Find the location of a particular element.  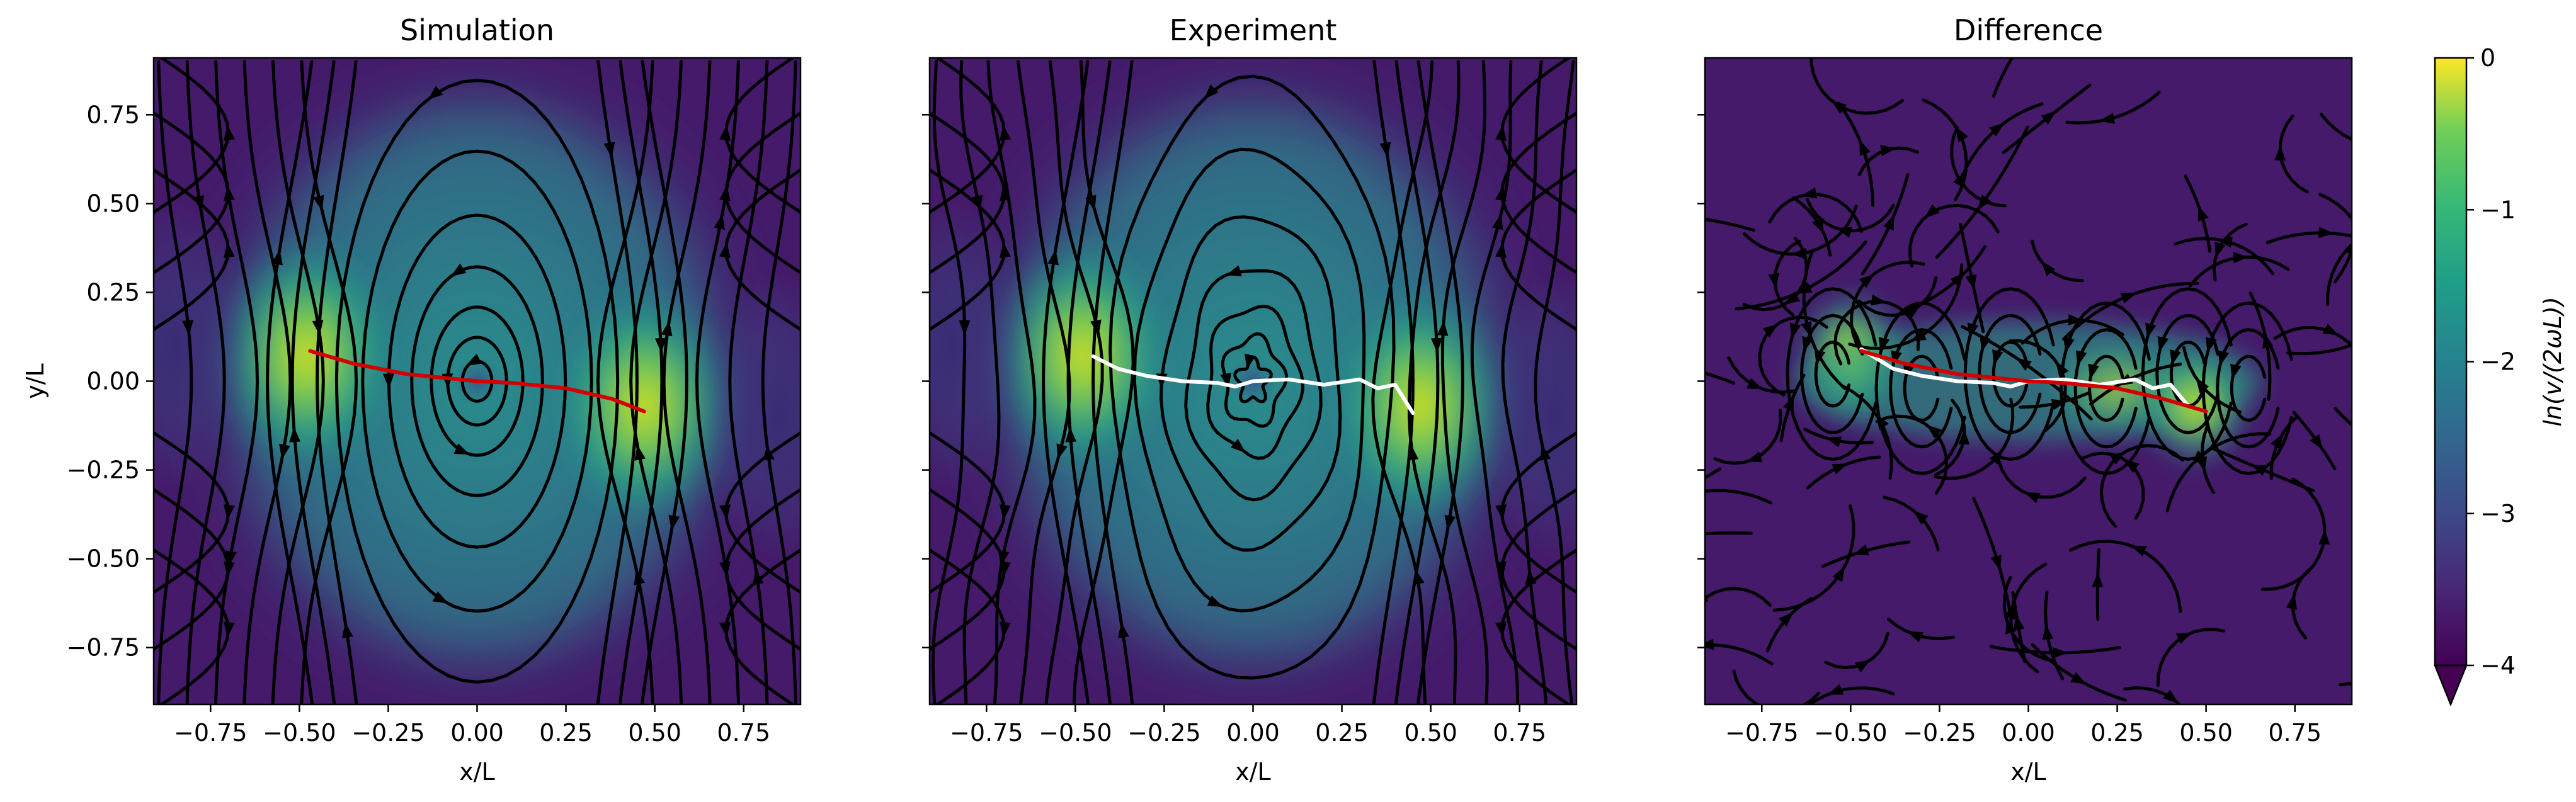

x-tick-label: 0.00 is located at coordinates (1253, 733).